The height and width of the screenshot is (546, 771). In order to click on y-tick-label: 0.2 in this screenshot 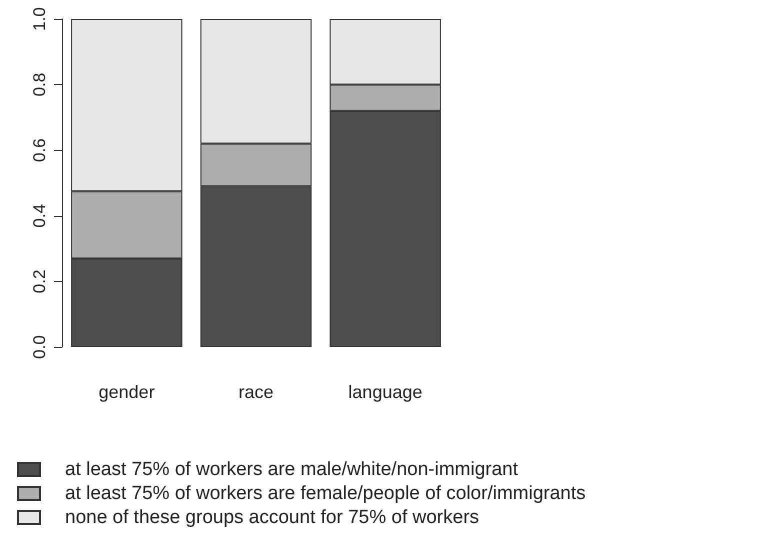, I will do `click(39, 282)`.